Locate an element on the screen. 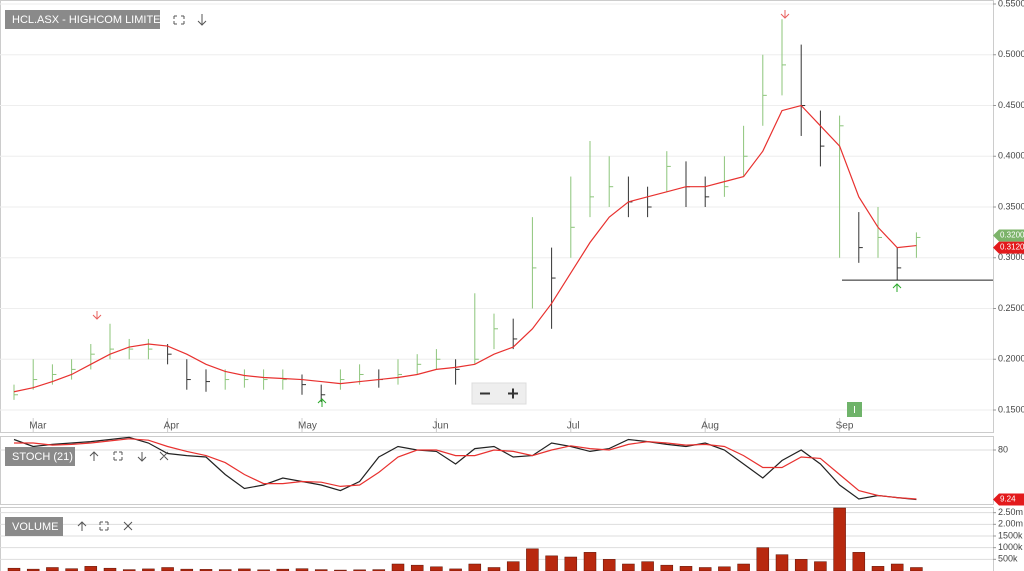 The width and height of the screenshot is (1024, 571). fullscreen-icon is located at coordinates (179, 20).